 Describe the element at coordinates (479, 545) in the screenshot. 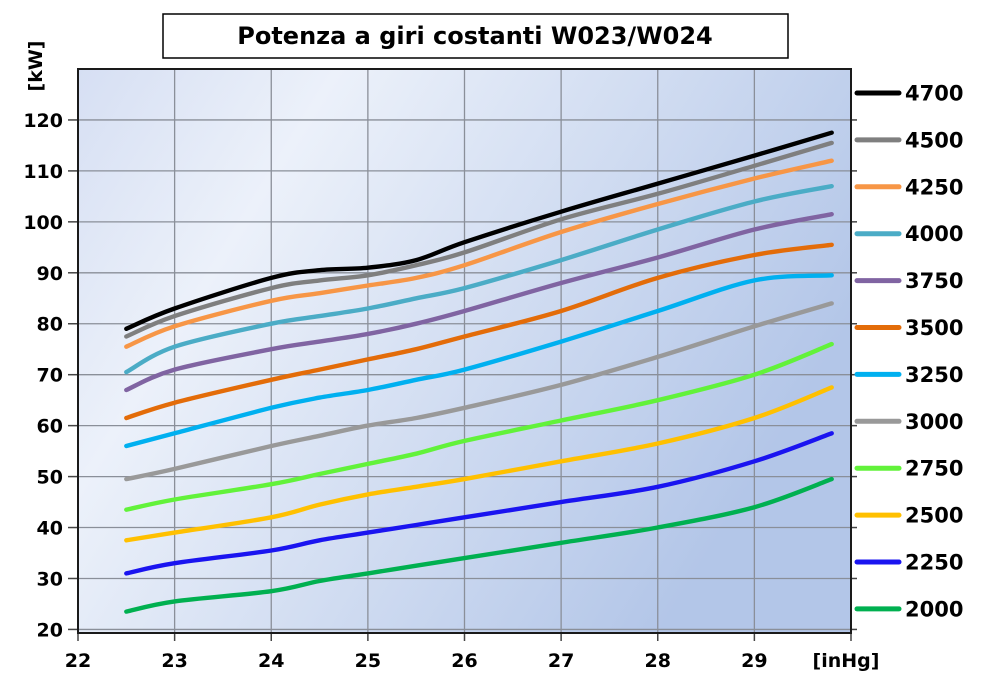

I see `series-line-2000` at that location.